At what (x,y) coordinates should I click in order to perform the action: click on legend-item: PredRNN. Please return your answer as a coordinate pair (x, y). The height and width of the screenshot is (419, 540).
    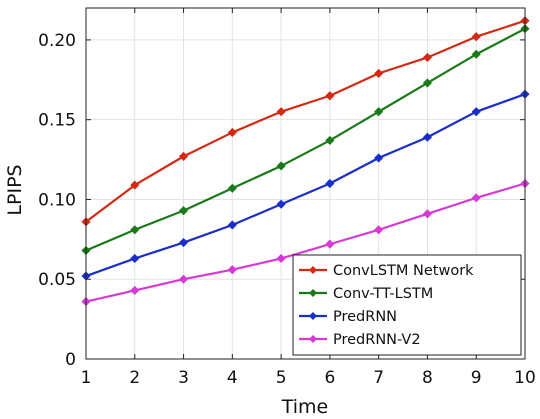
    Looking at the image, I should click on (348, 317).